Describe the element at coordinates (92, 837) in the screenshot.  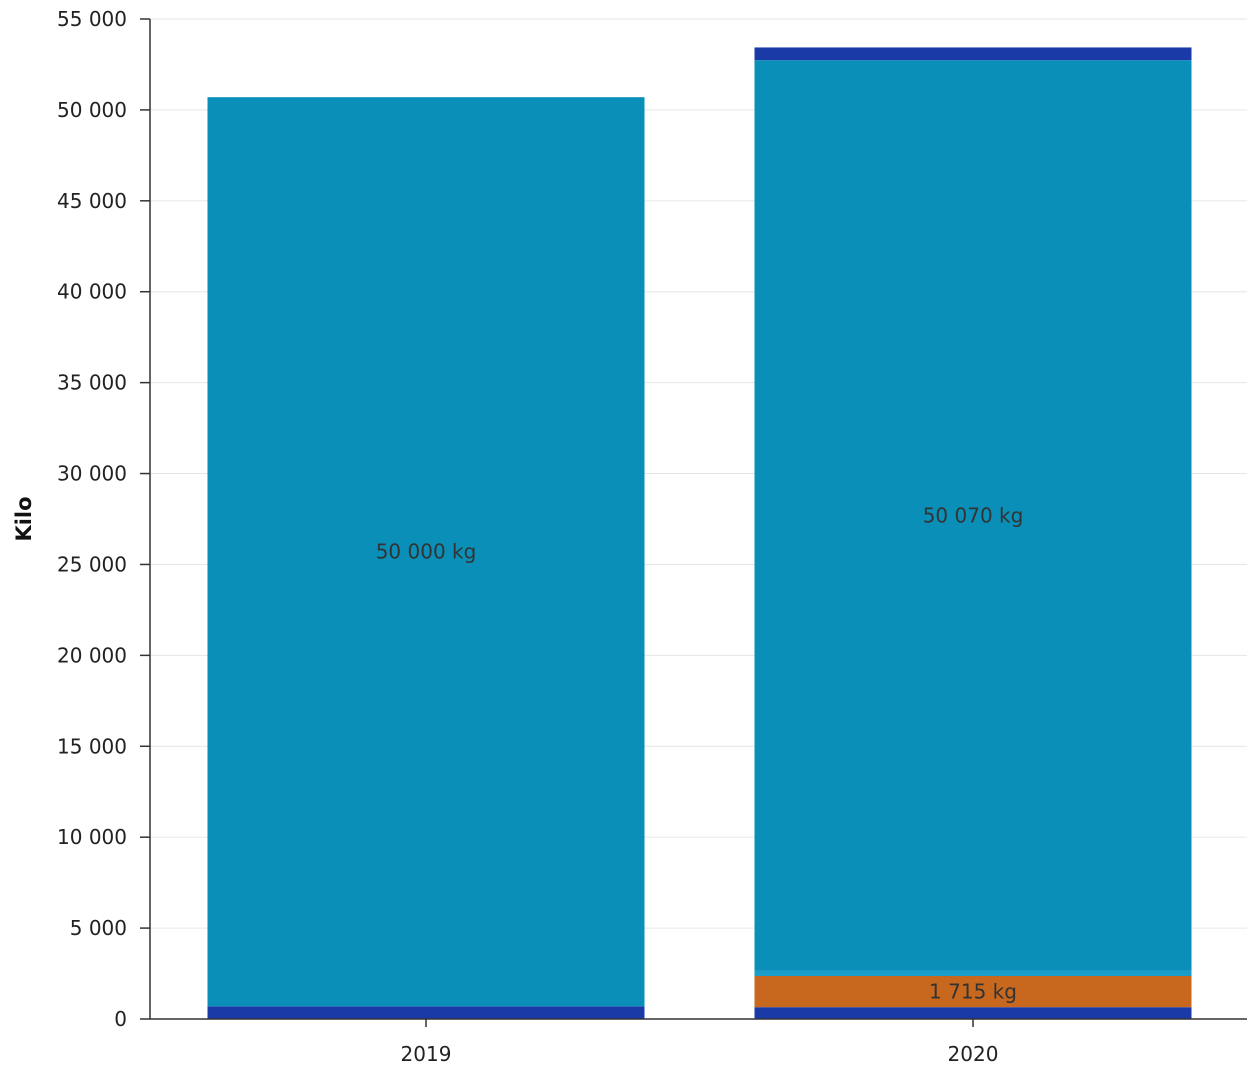
I see `y-tick-label: 10 000` at that location.